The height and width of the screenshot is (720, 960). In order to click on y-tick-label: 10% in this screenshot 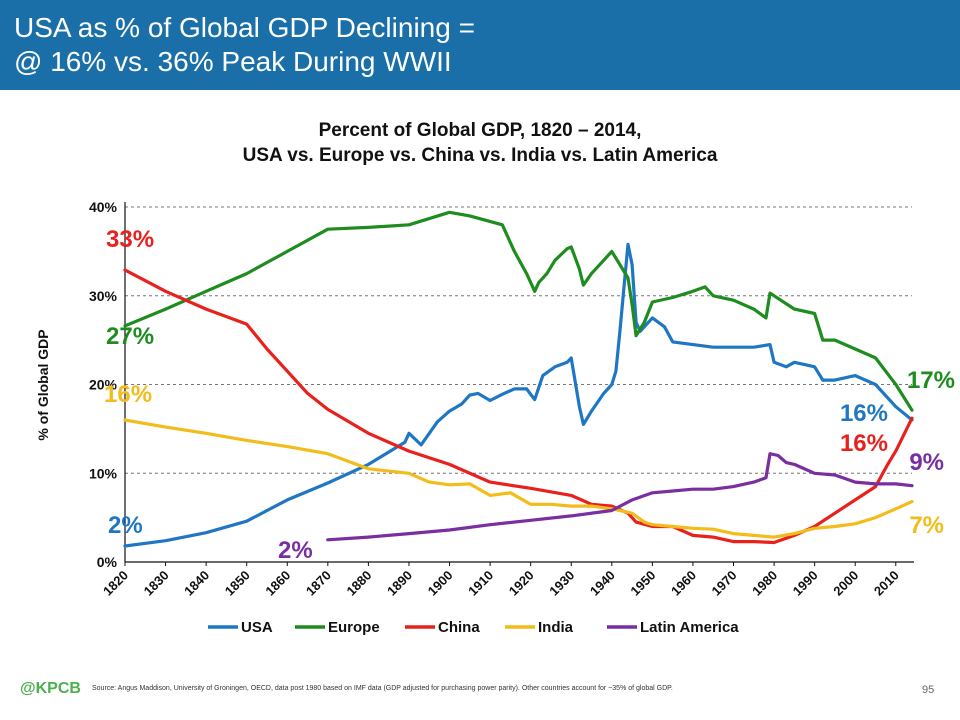, I will do `click(103, 473)`.